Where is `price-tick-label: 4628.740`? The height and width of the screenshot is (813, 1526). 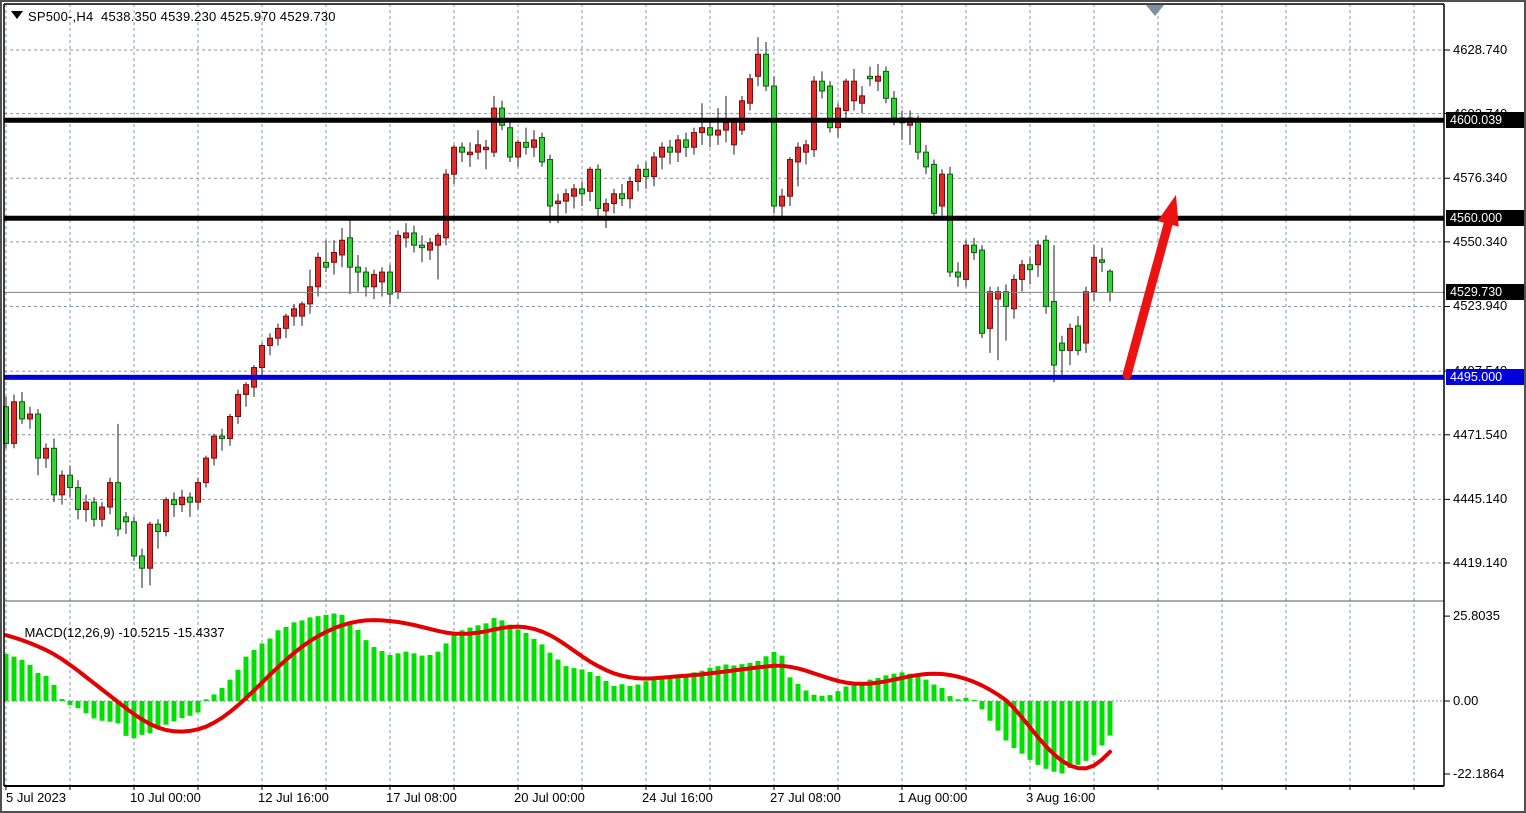
price-tick-label: 4628.740 is located at coordinates (1480, 49).